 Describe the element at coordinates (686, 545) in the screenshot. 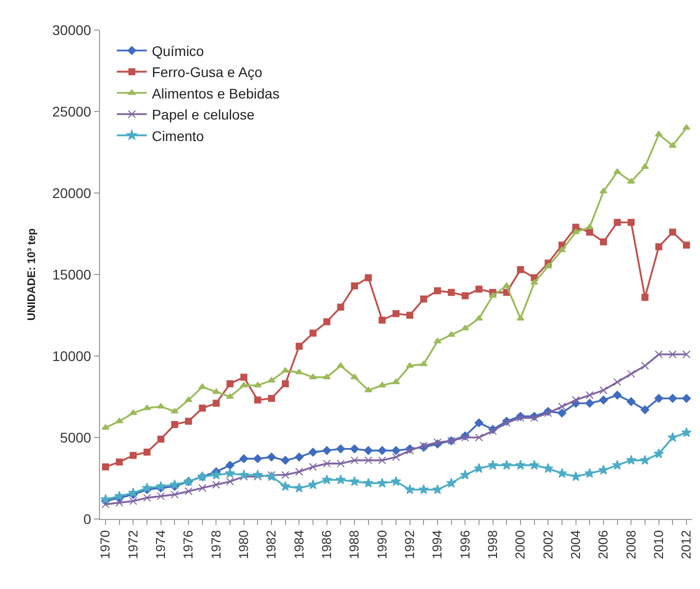

I see `x-tick-label: 2012` at that location.